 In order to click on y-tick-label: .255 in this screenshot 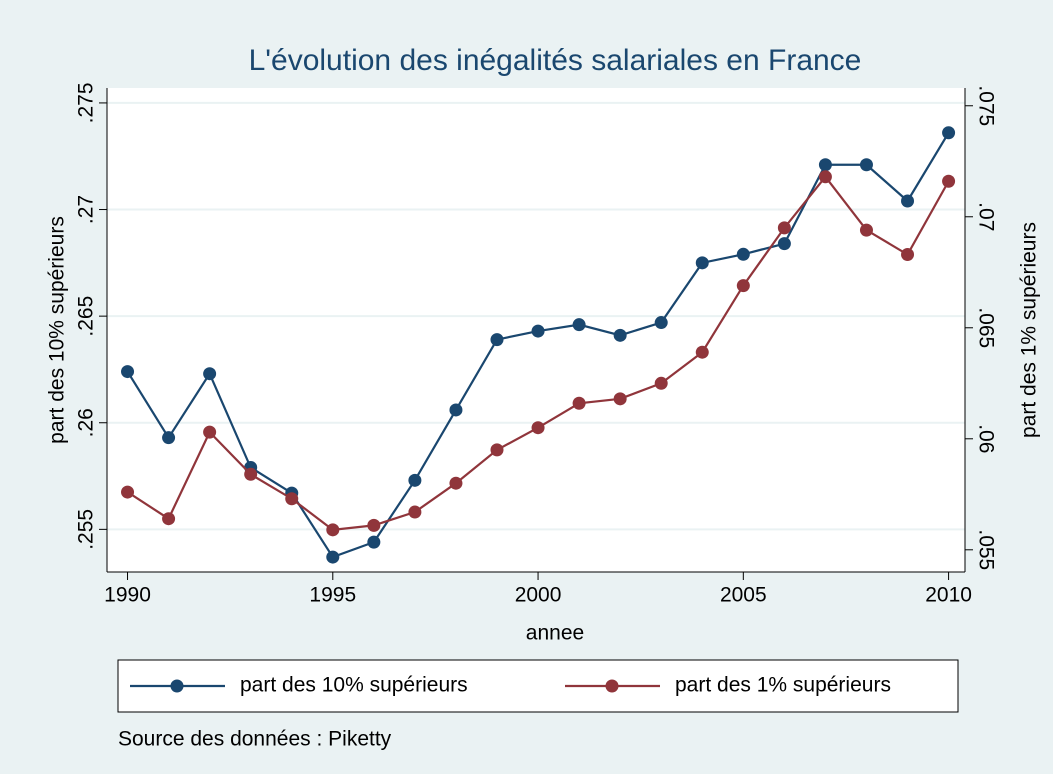, I will do `click(86, 529)`.